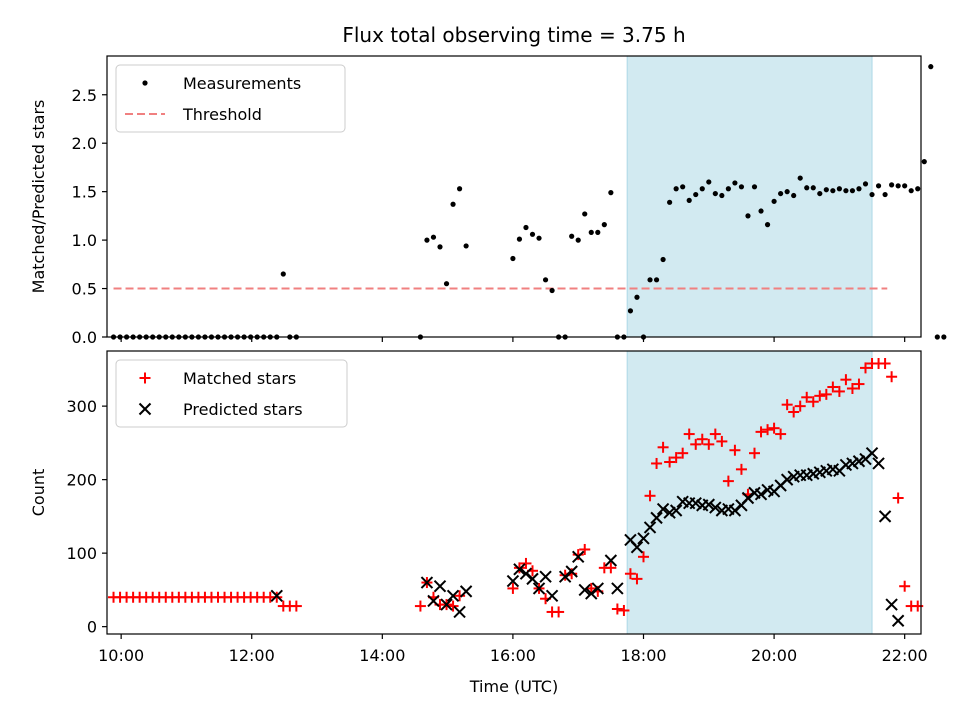 This screenshot has height=720, width=960. I want to click on legend: Matched stars Predicted stars, so click(231, 393).